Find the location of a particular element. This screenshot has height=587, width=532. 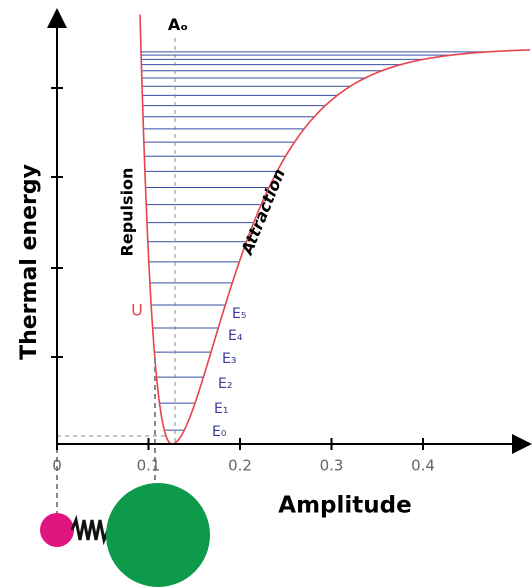

x-ticks: 0 0.1 0.2 0.3 0.4 is located at coordinates (243, 456).